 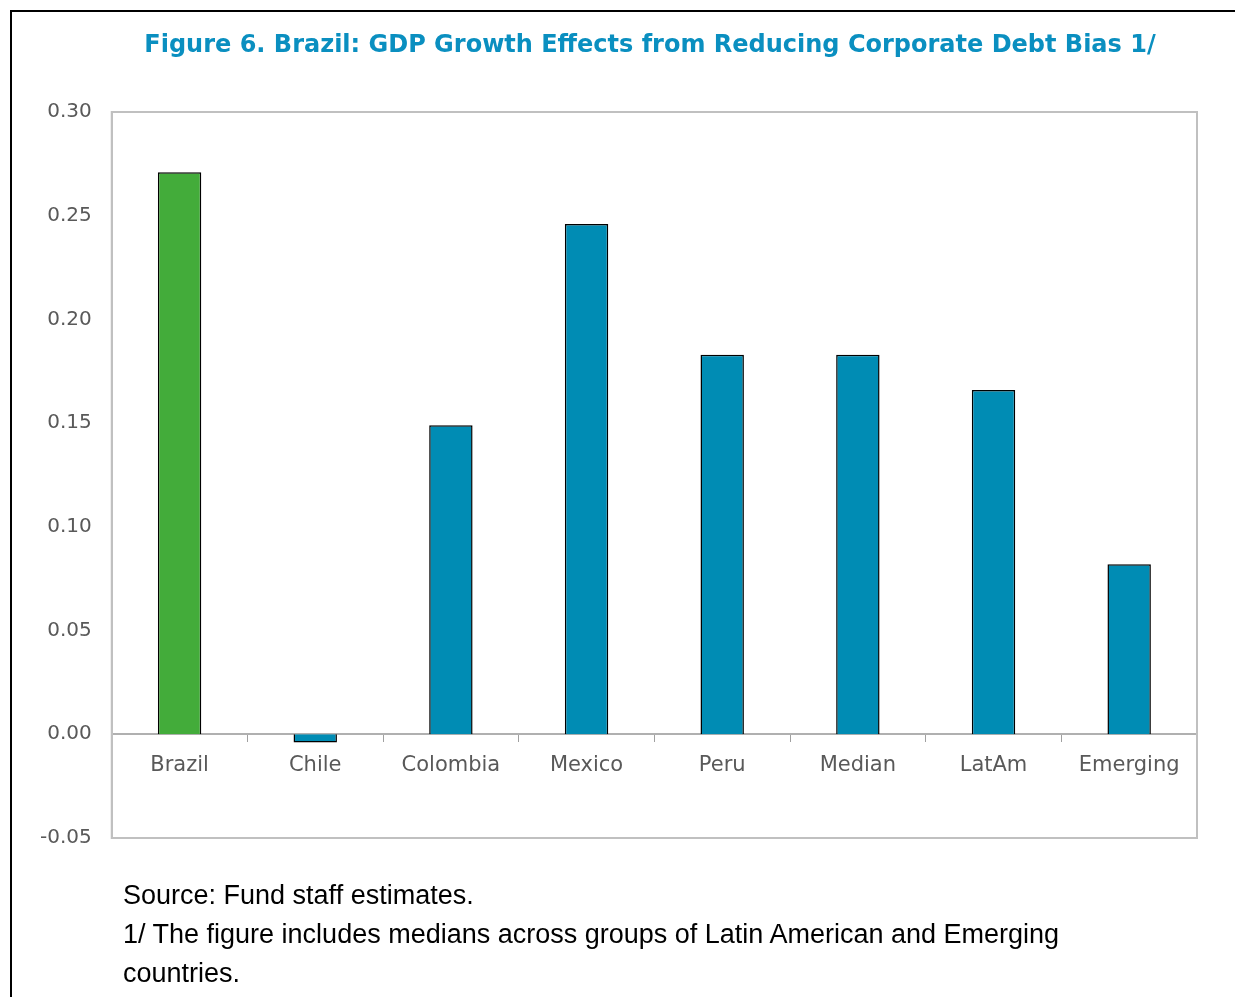 I want to click on x-tick-label: LatAm, so click(x=993, y=764).